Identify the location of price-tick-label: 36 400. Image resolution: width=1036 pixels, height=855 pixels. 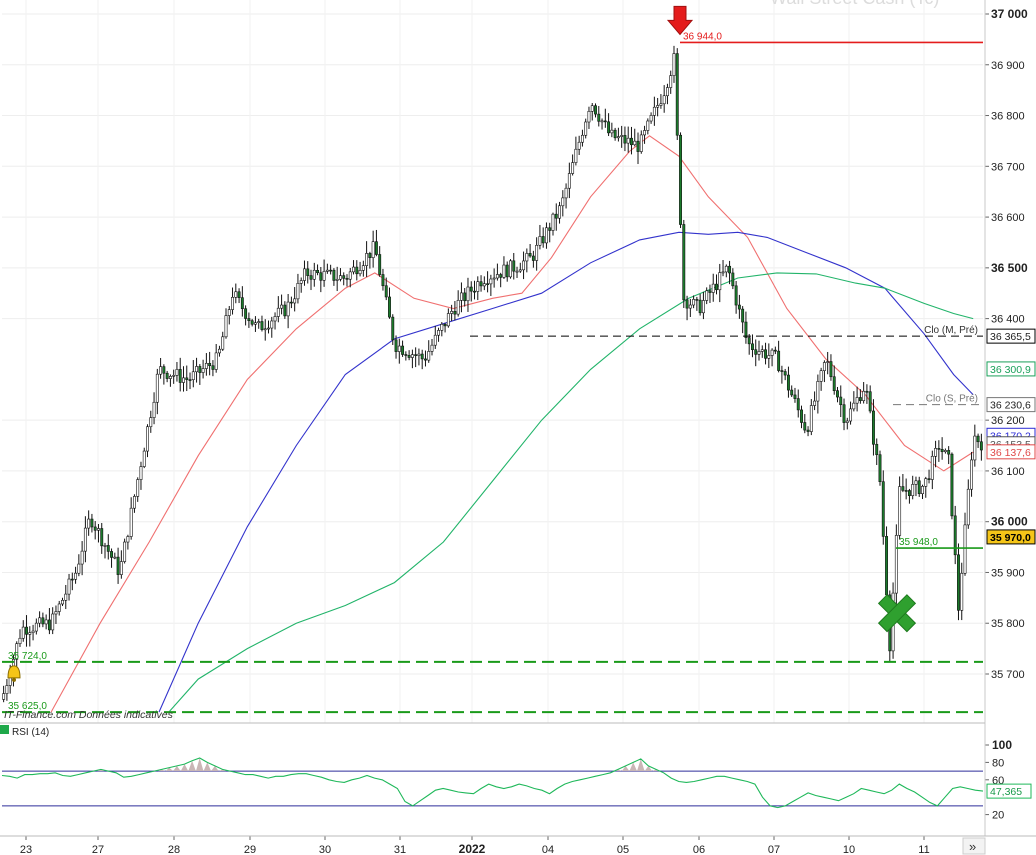
(1008, 320).